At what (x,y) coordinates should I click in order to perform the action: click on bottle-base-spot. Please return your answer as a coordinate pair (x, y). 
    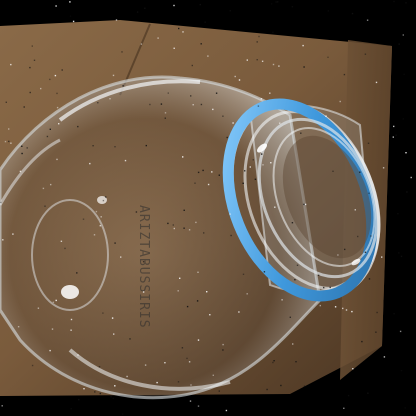
    Looking at the image, I should click on (102, 200).